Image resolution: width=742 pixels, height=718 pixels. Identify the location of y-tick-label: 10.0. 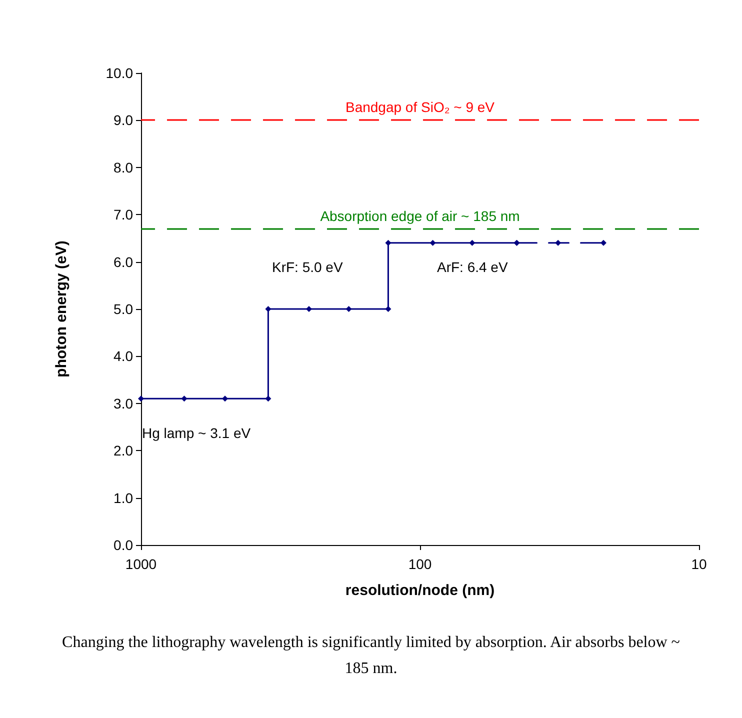
(120, 73).